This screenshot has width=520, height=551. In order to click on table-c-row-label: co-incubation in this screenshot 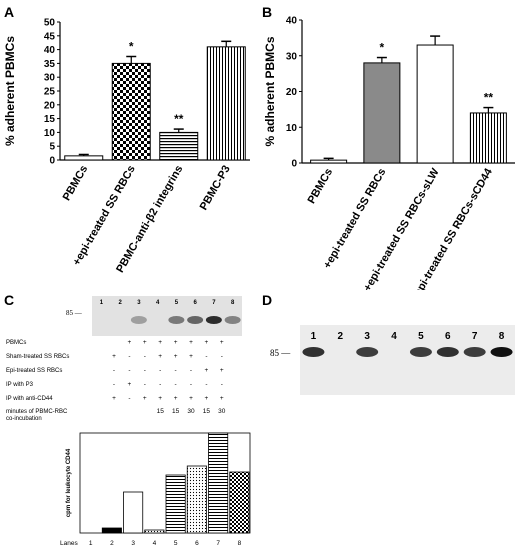, I will do `click(24, 419)`.